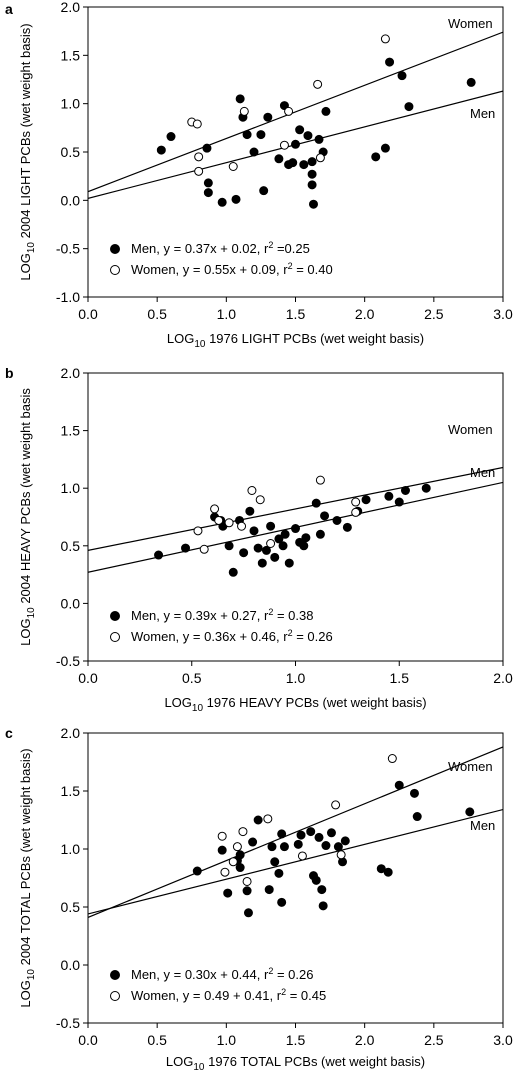 This screenshot has width=513, height=1078. Describe the element at coordinates (314, 1061) in the screenshot. I see `x-axis-label-text: 1976 TOTAL PCBs (wet weight basis)` at that location.